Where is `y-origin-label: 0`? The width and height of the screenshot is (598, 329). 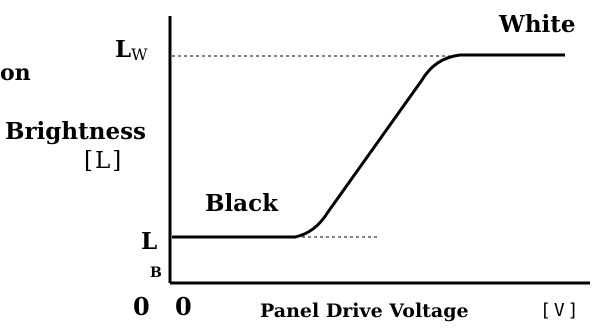 y-origin-label: 0 is located at coordinates (141, 306).